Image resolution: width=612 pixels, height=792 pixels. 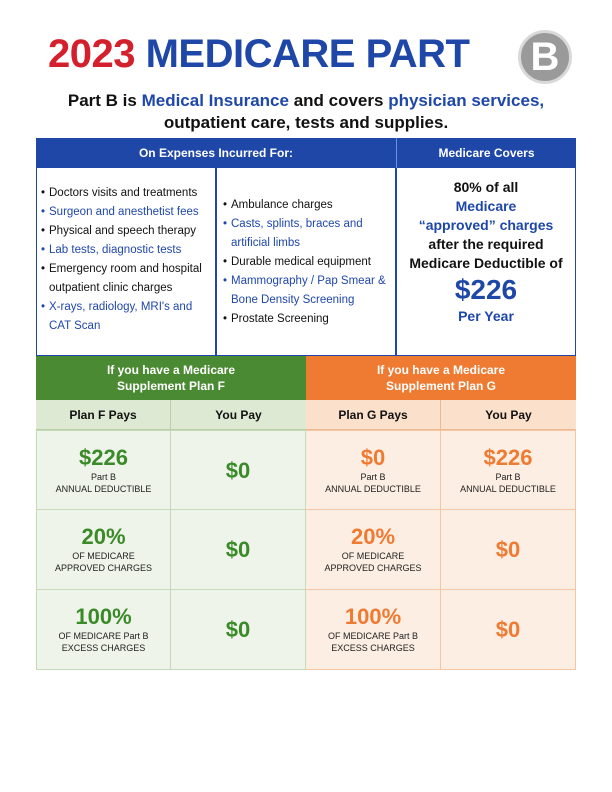 What do you see at coordinates (238, 415) in the screenshot?
I see `col-header-plan-f-you-pay: You Pay` at bounding box center [238, 415].